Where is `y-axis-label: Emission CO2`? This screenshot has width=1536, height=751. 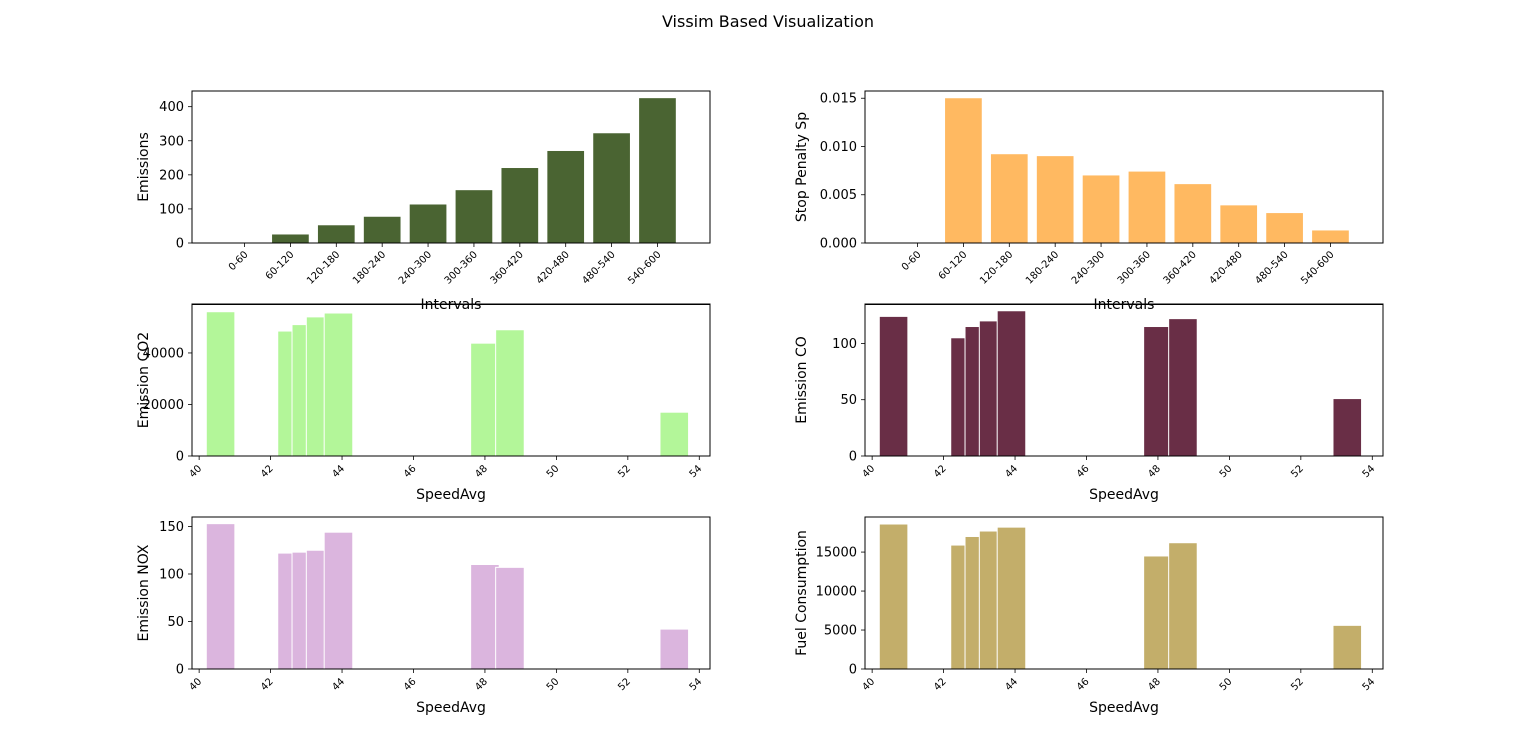 y-axis-label: Emission CO2 is located at coordinates (144, 380).